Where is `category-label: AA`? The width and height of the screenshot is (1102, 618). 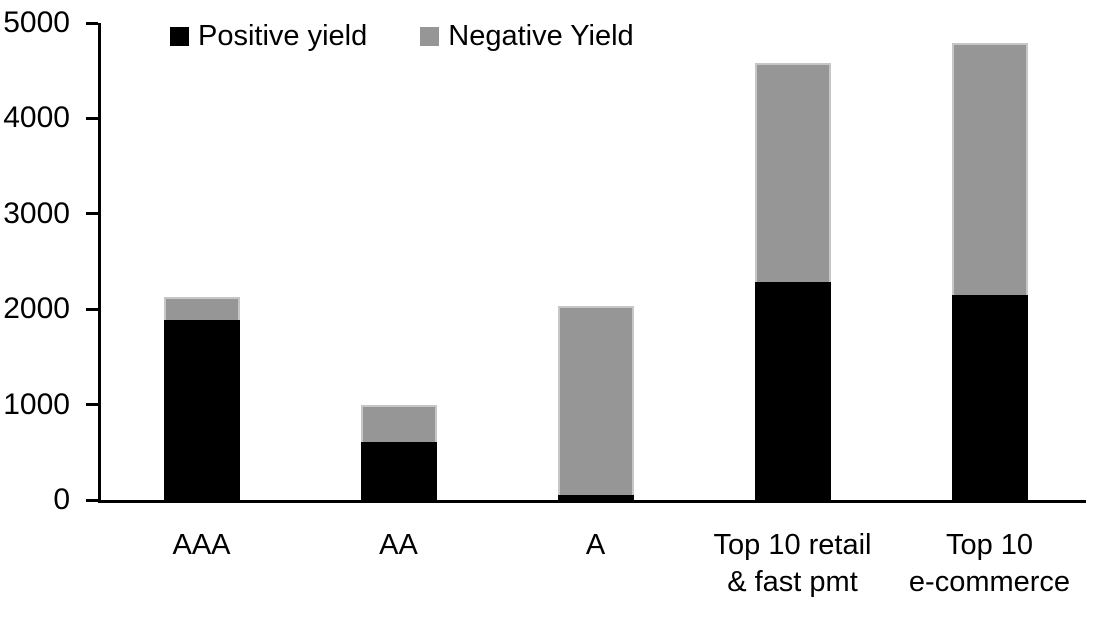 category-label: AA is located at coordinates (398, 545).